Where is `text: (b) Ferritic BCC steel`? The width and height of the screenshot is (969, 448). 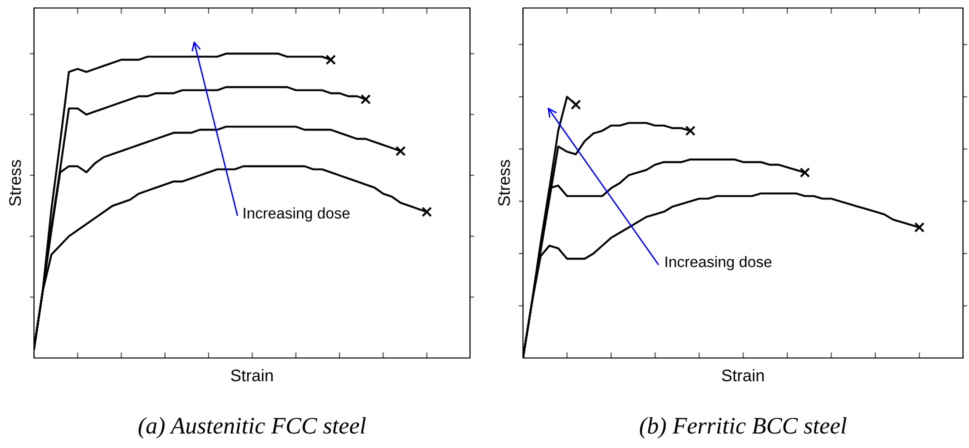
text: (b) Ferritic BCC steel is located at coordinates (743, 428).